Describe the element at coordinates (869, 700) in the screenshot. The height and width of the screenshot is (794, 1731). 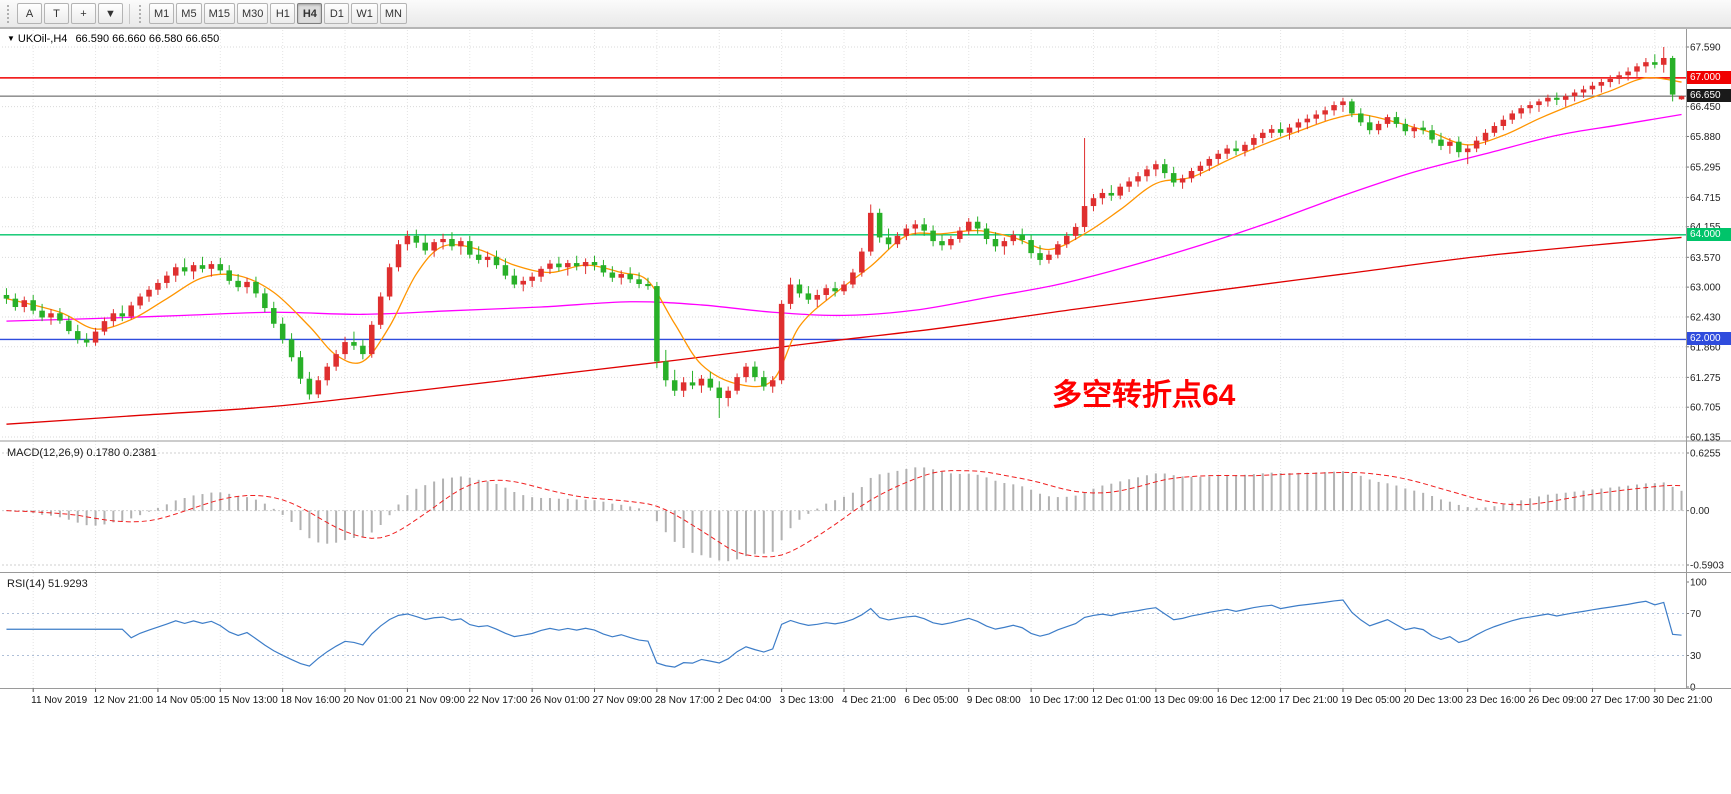
I see `svg-text: 4 Dec 21:00` at that location.